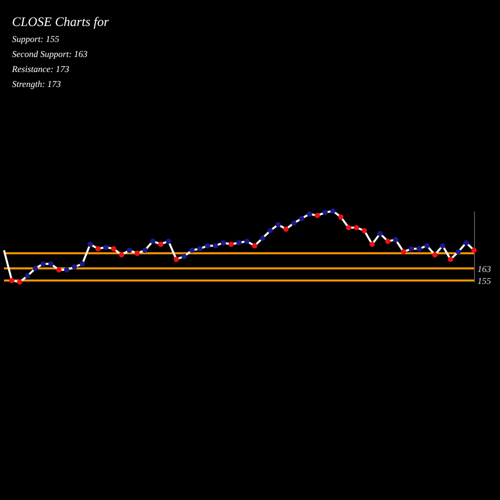 Image resolution: width=500 pixels, height=500 pixels. What do you see at coordinates (41, 69) in the screenshot?
I see `text: Resistance: 173` at bounding box center [41, 69].